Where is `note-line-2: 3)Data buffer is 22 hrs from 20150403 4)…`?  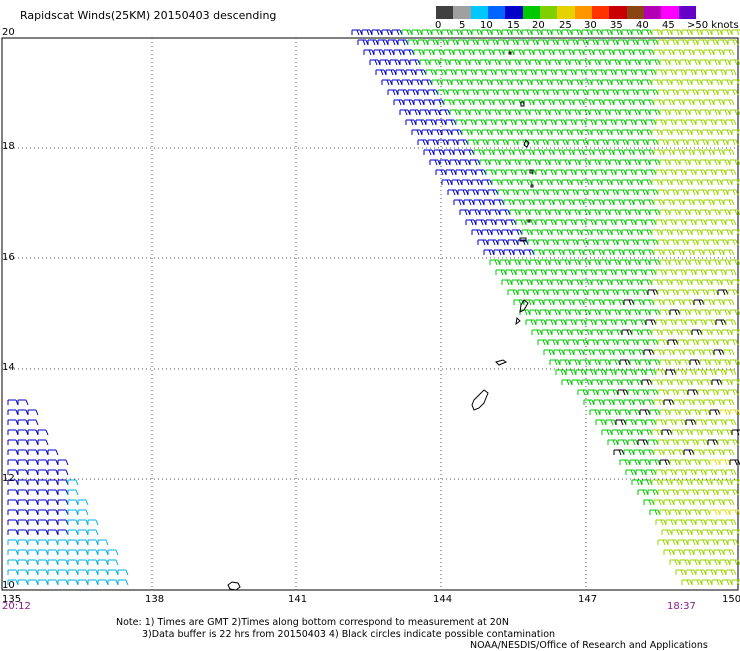
note-line-2: 3)Data buffer is 22 hrs from 20150403 4)… is located at coordinates (349, 634).